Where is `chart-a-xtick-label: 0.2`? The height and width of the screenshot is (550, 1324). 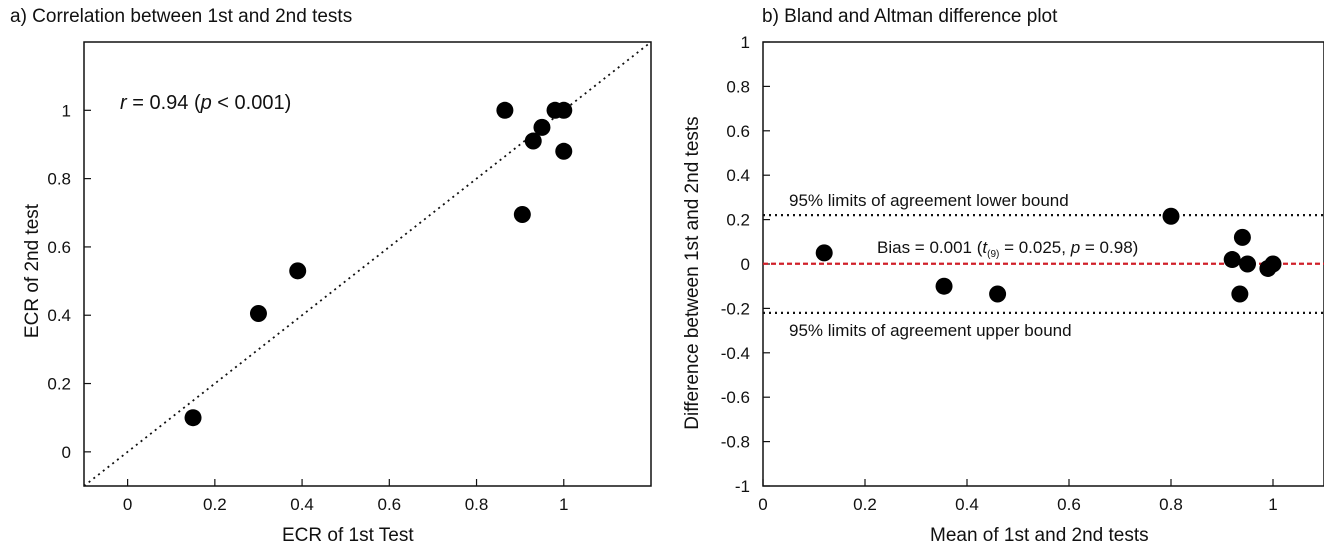 chart-a-xtick-label: 0.2 is located at coordinates (215, 504).